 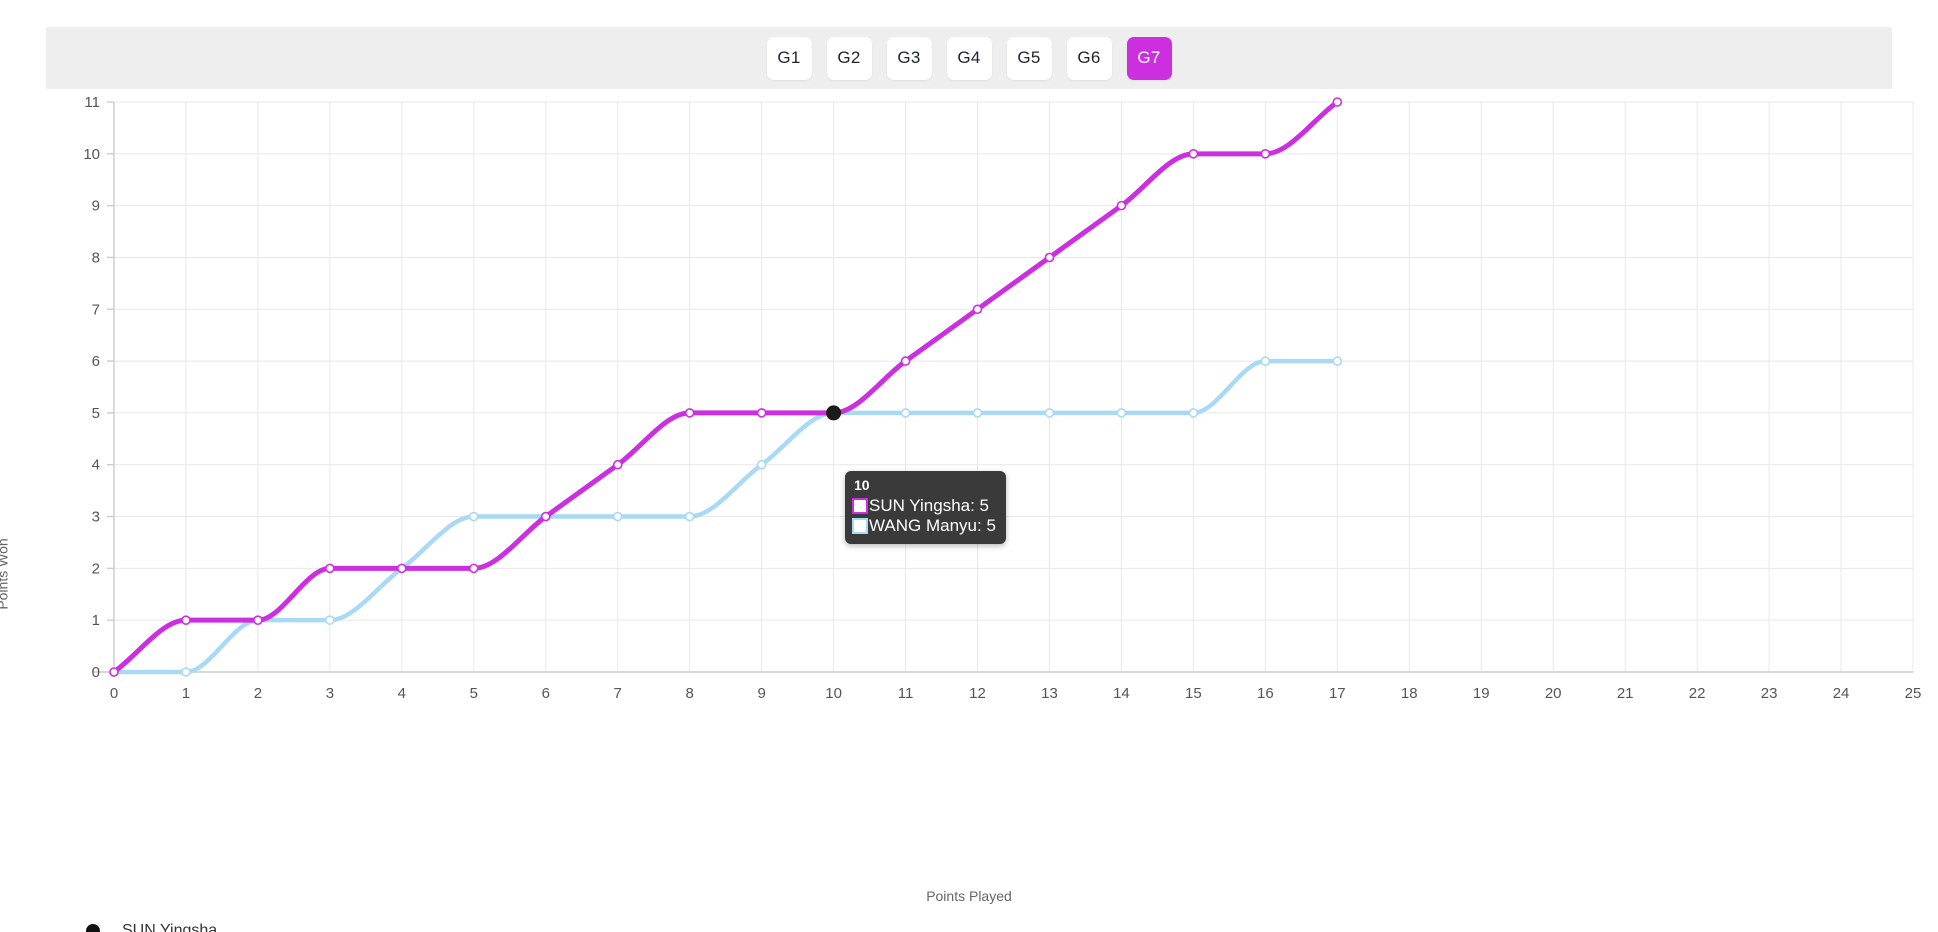 What do you see at coordinates (969, 896) in the screenshot?
I see `x-axis-title: Points Played` at bounding box center [969, 896].